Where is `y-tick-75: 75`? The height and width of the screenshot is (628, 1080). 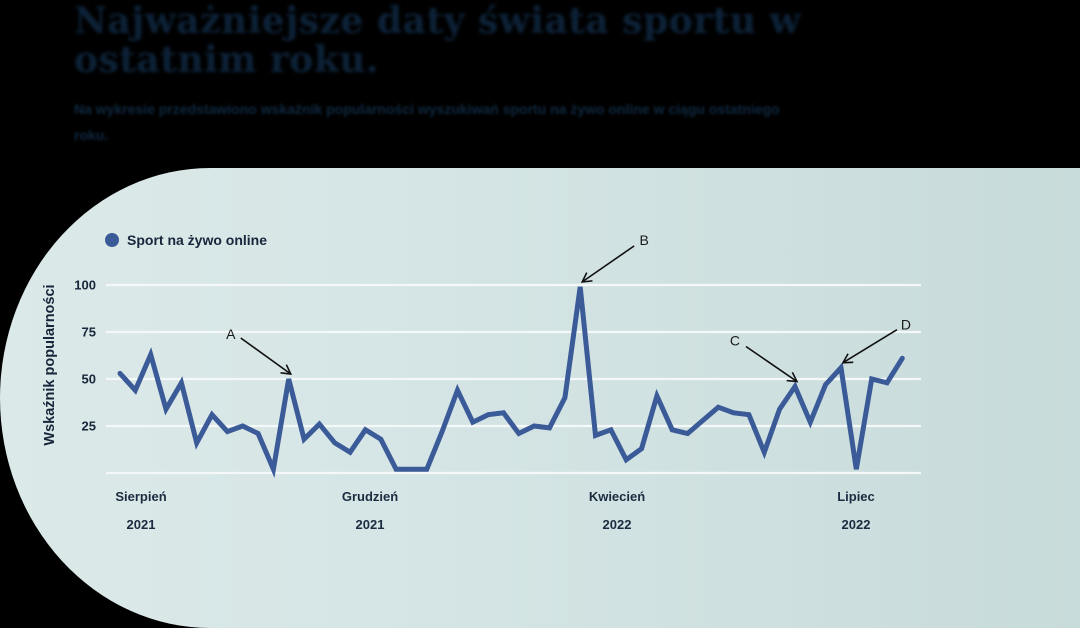
y-tick-75: 75 is located at coordinates (88, 332).